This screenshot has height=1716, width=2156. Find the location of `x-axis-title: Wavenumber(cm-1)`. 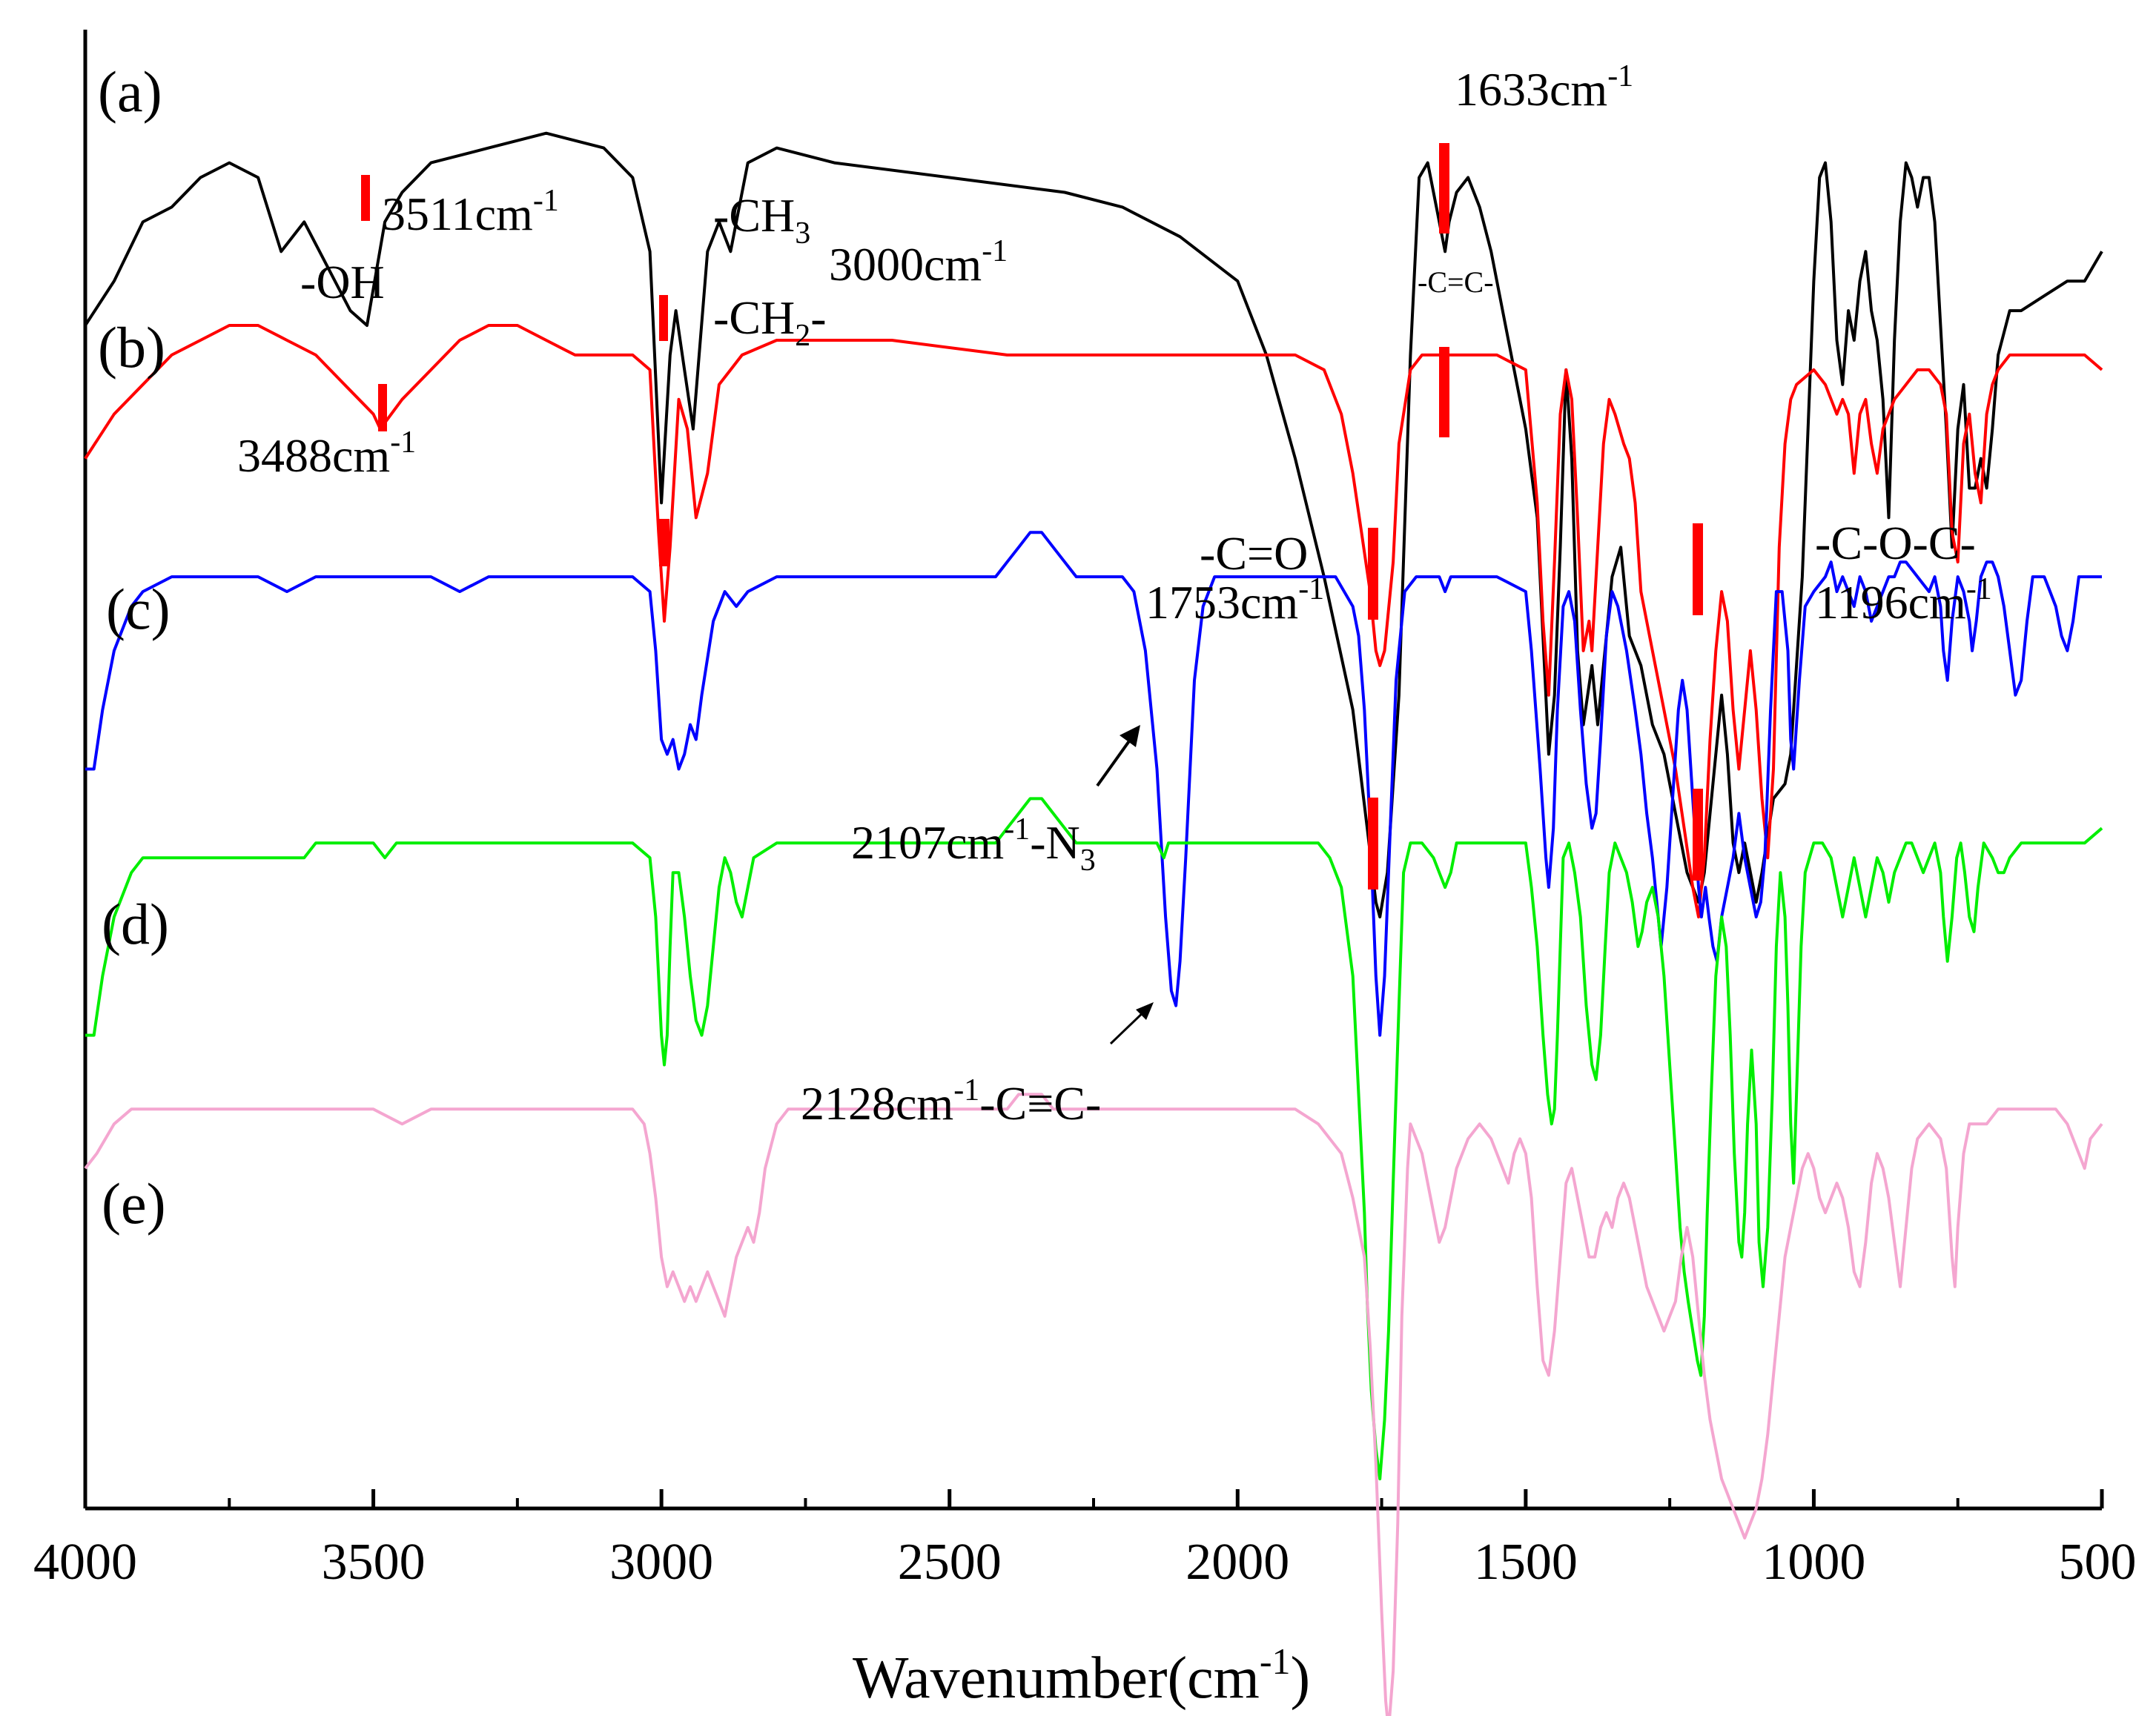

x-axis-title: Wavenumber(cm-1) is located at coordinates (1082, 1675).